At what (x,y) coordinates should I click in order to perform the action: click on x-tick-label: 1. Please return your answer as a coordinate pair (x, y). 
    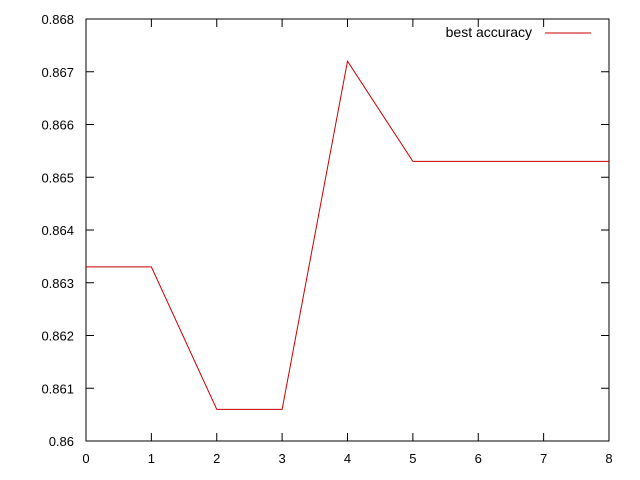
    Looking at the image, I should click on (151, 458).